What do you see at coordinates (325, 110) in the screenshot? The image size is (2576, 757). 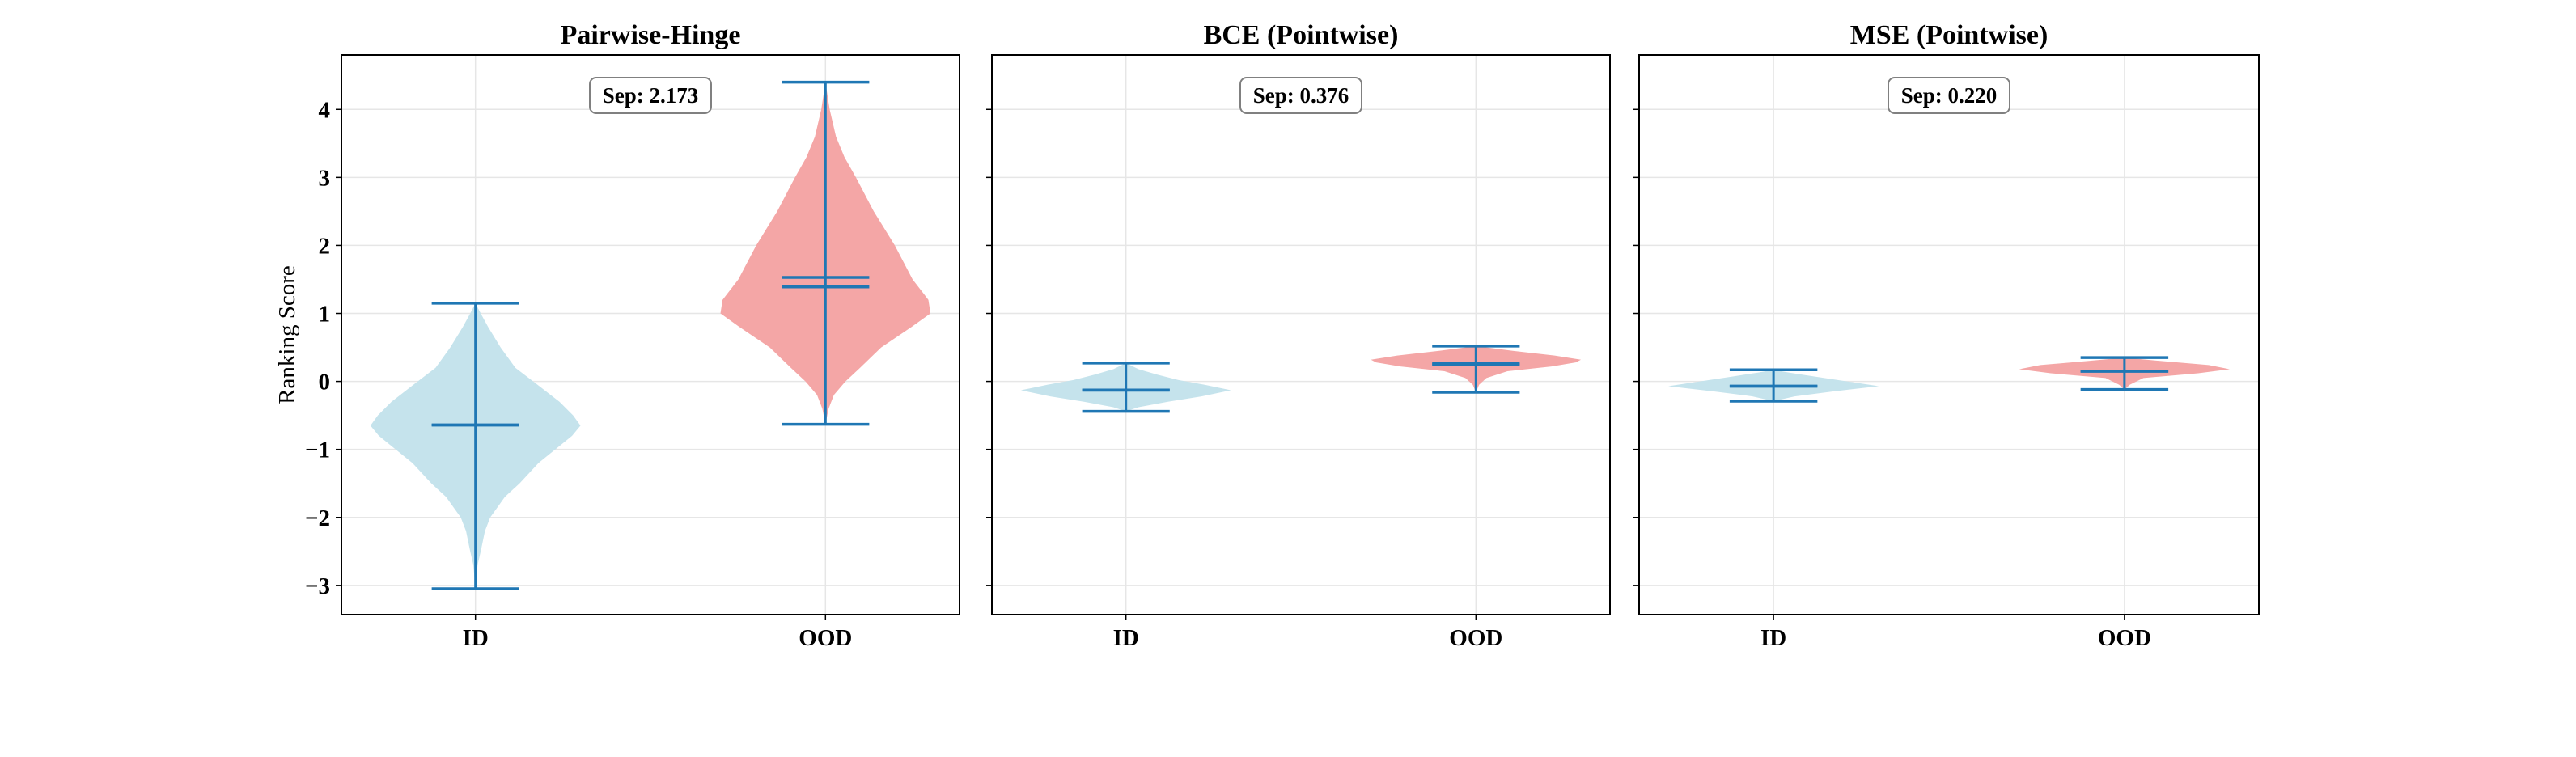 I see `y-tick-label: 4` at bounding box center [325, 110].